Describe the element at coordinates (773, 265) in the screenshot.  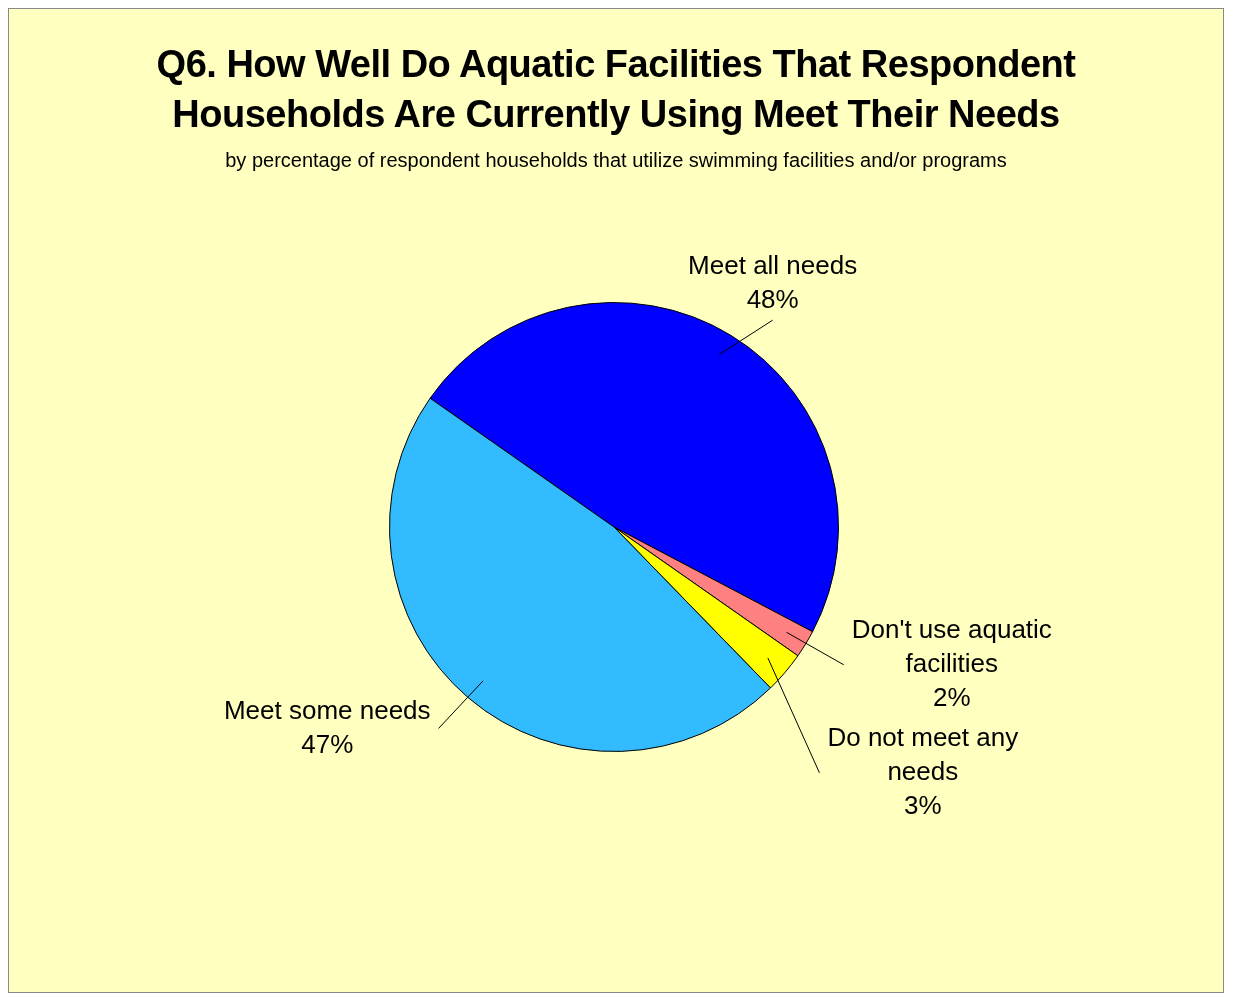
I see `slice-label: Meet all needs` at that location.